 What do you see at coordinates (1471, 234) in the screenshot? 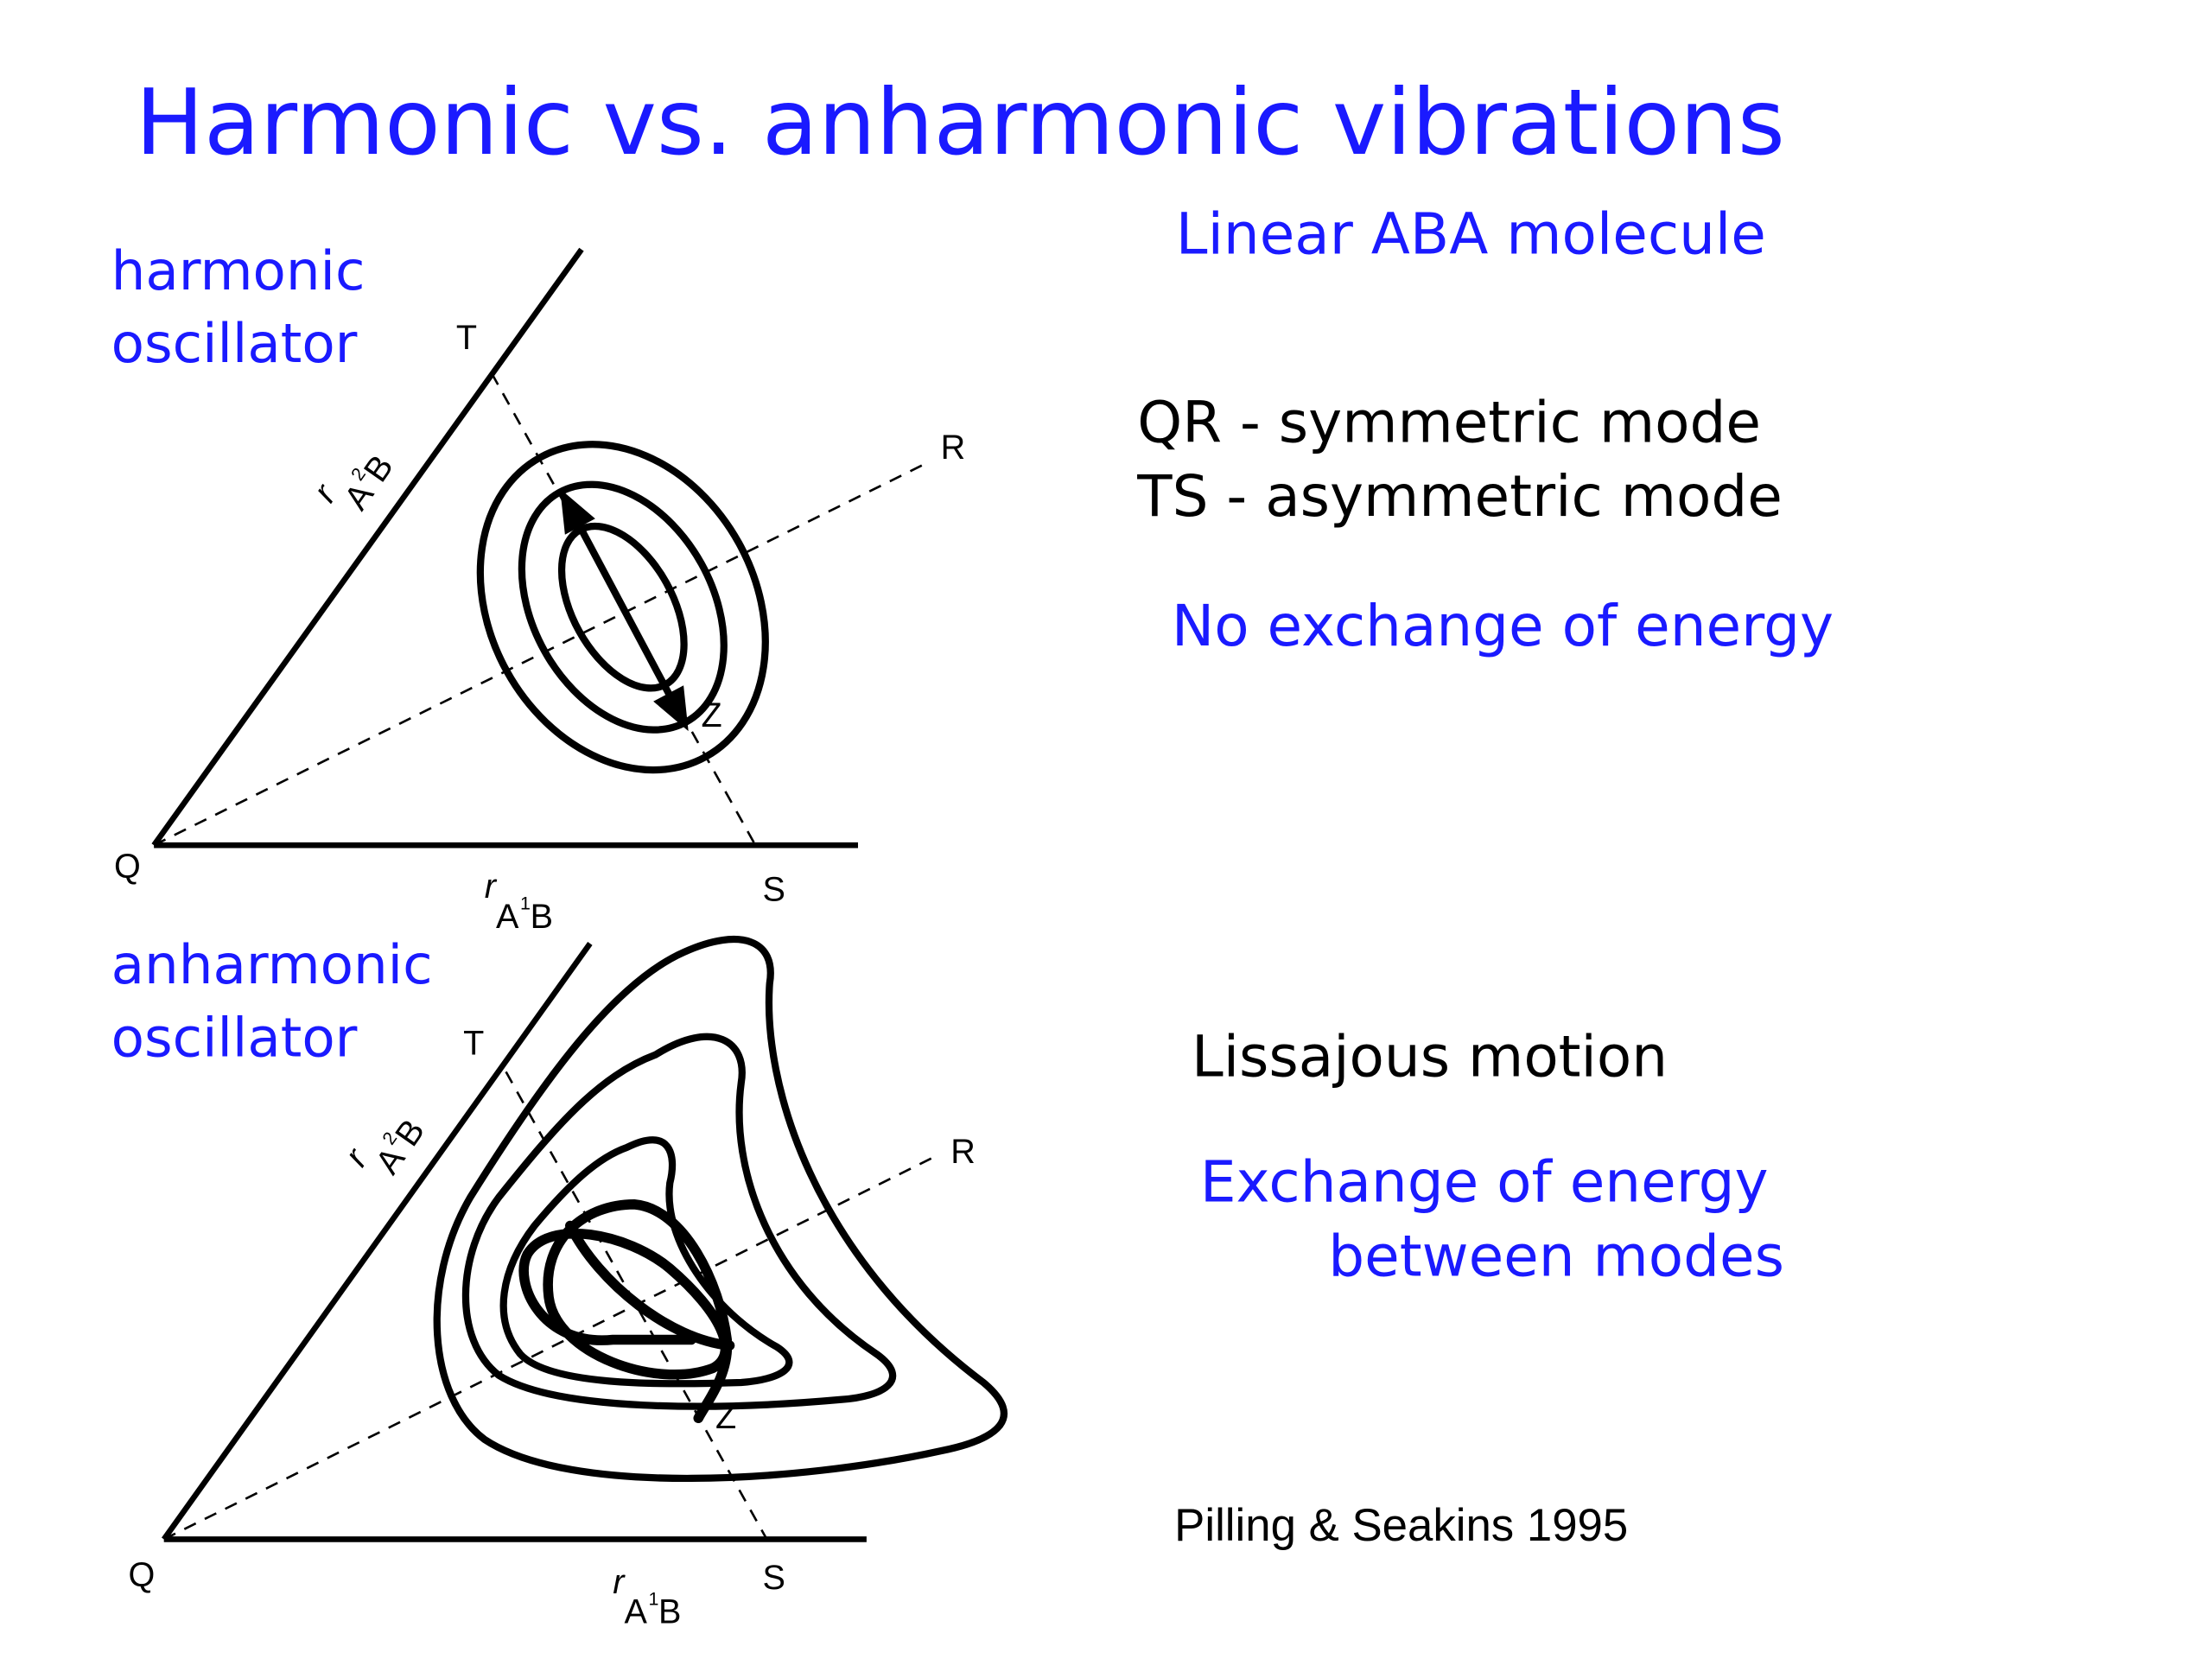
I see `note: Linear ABA molecule` at bounding box center [1471, 234].